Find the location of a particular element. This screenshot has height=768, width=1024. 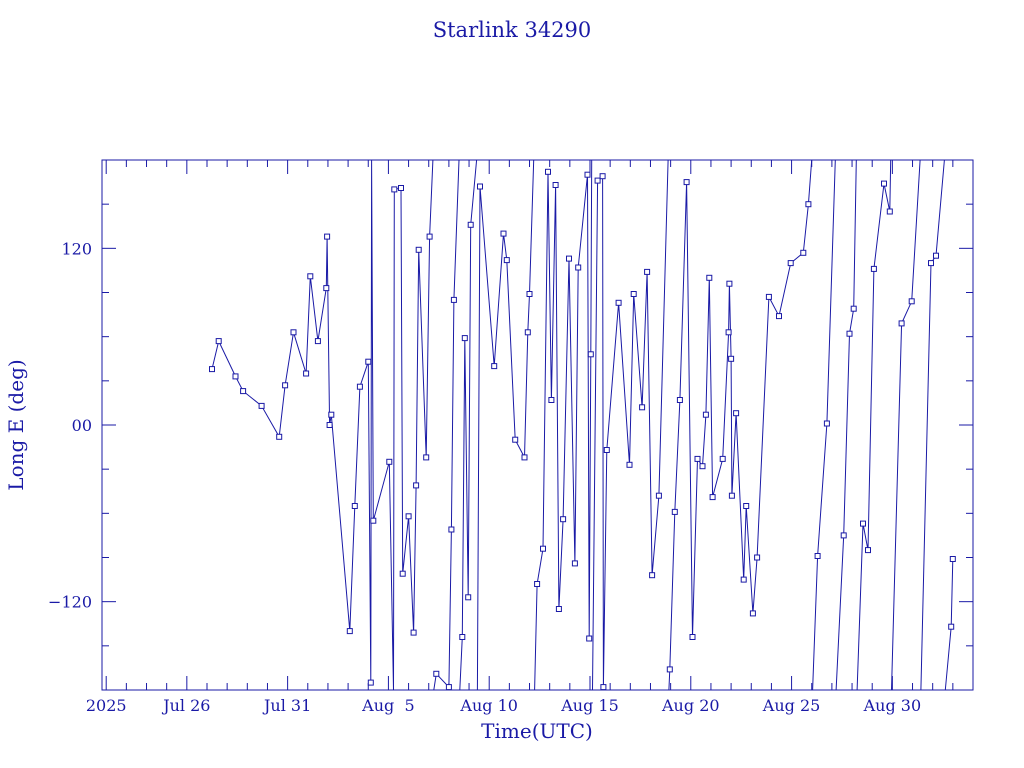

x-tick-label: Aug 20 is located at coordinates (690, 705).